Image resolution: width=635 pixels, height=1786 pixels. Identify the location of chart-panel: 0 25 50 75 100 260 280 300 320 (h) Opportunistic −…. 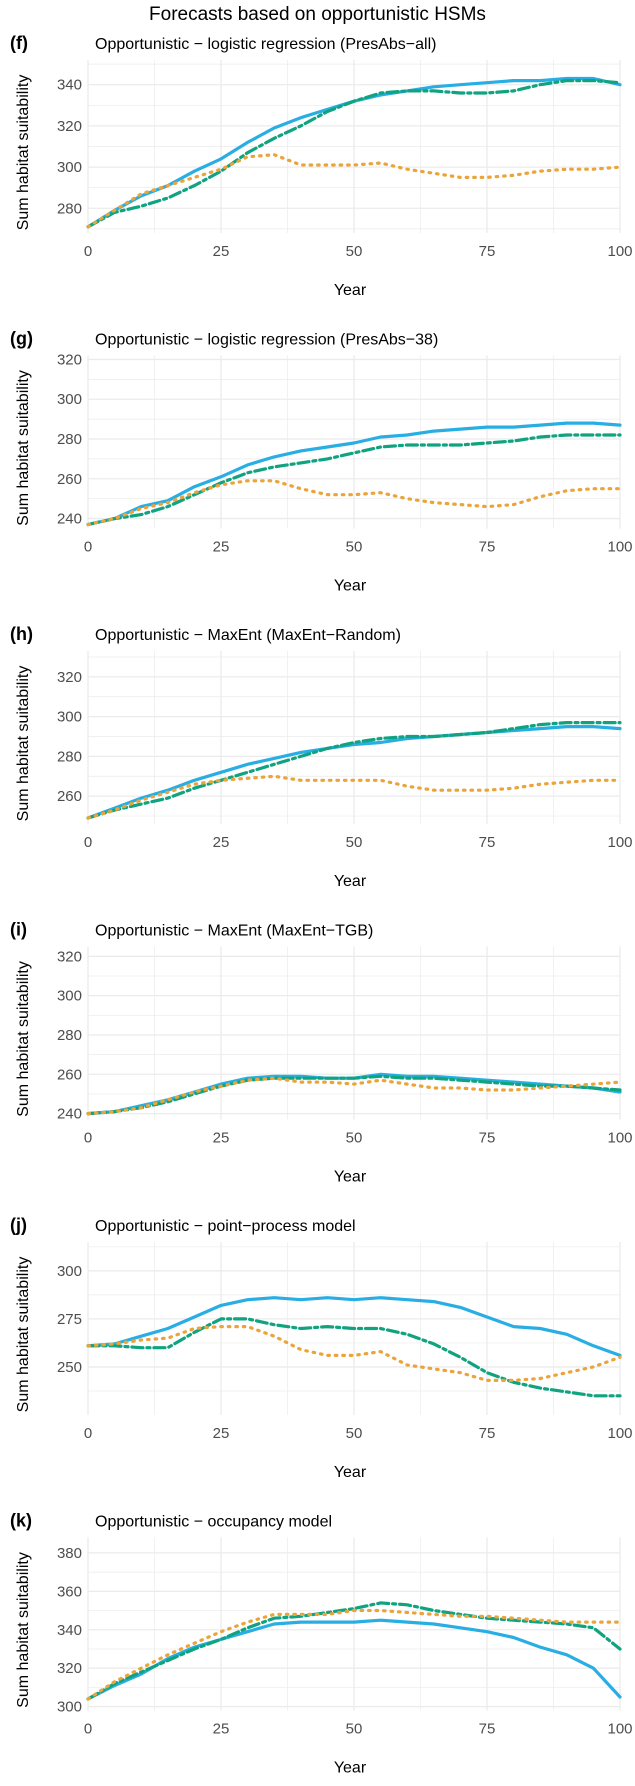
(321, 757).